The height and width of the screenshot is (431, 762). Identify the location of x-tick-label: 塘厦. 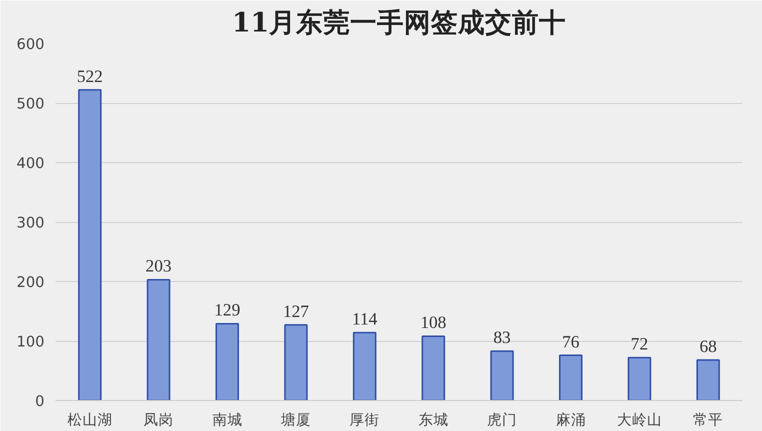
(295, 420).